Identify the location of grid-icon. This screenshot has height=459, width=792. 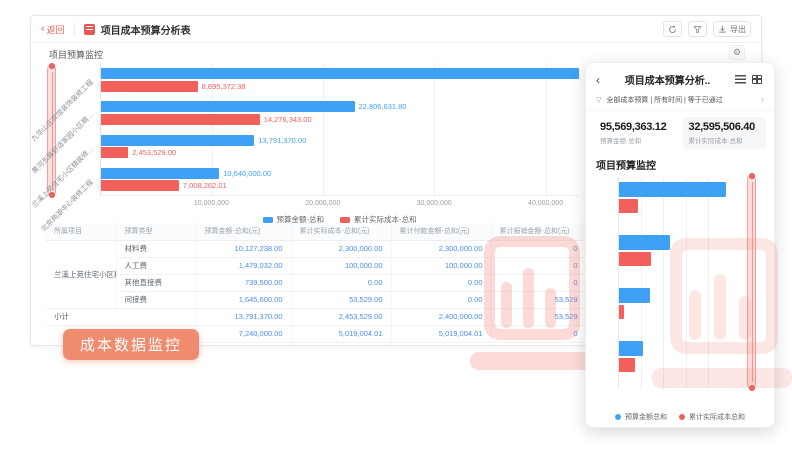
(757, 79).